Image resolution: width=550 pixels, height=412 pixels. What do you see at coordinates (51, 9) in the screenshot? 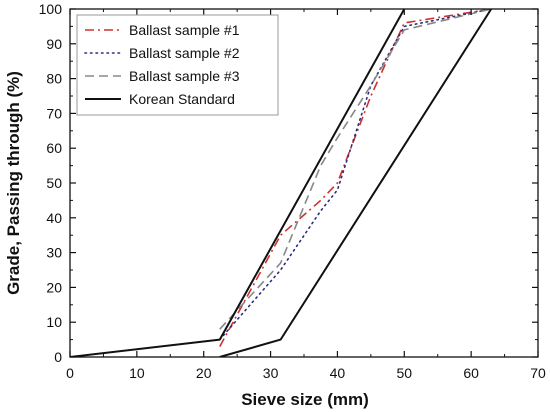
I see `y-tick-label: 100` at bounding box center [51, 9].